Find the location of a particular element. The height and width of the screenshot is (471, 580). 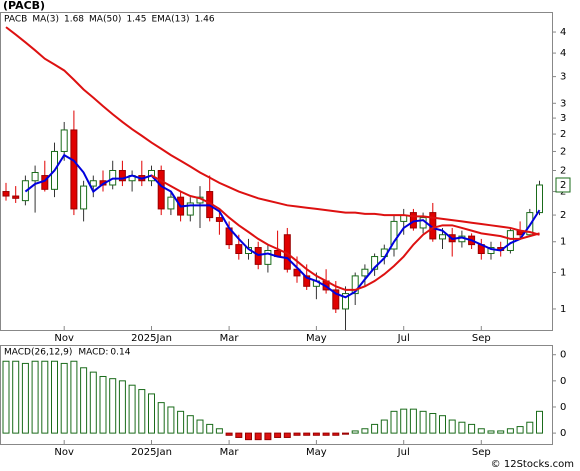

legend-text: 1.68 is located at coordinates (74, 20).